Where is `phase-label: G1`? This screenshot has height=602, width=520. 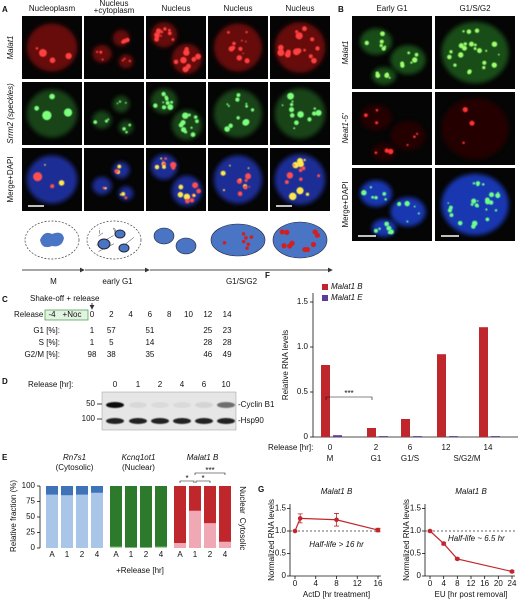
phase-label: G1 is located at coordinates (376, 458).